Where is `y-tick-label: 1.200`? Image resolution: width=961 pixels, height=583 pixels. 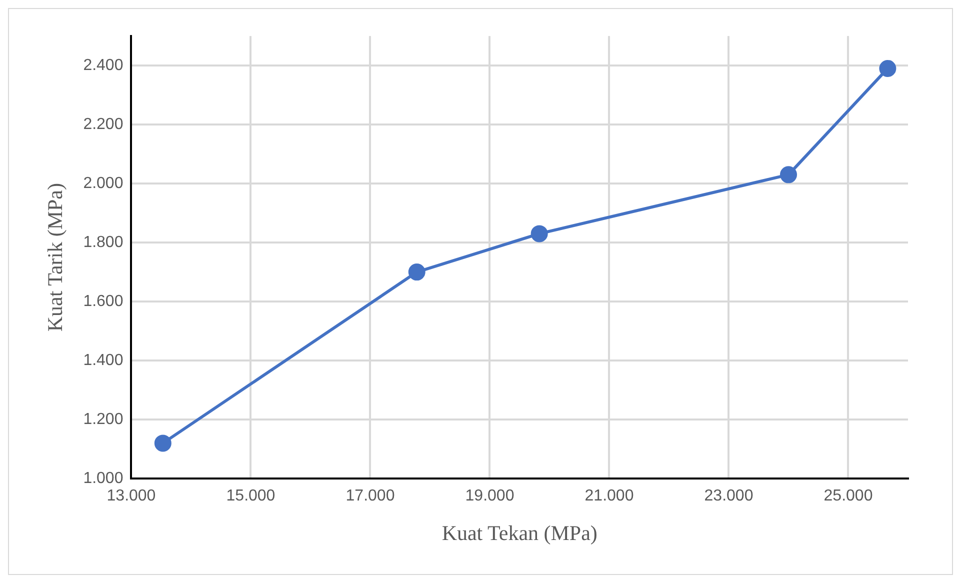 y-tick-label: 1.200 is located at coordinates (103, 419).